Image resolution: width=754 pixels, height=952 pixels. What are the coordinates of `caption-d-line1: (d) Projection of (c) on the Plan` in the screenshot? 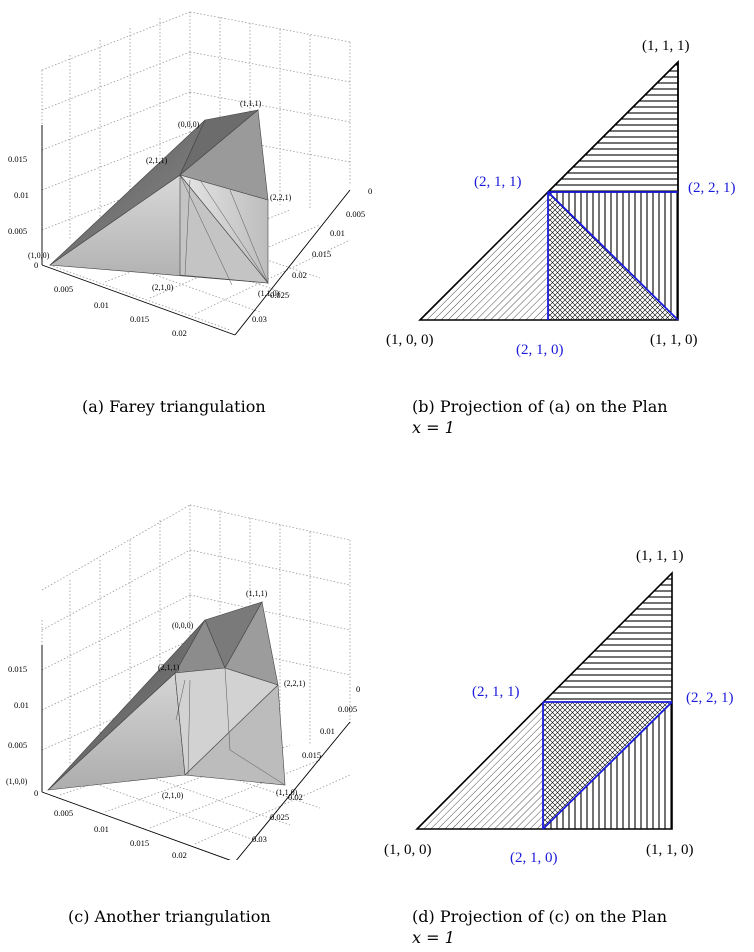 It's located at (540, 916).